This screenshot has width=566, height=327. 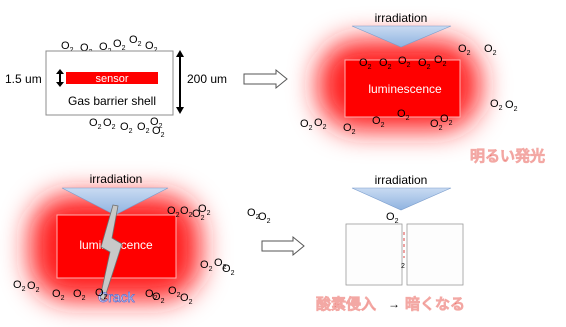 I want to click on caption-arrow: →, so click(x=394, y=304).